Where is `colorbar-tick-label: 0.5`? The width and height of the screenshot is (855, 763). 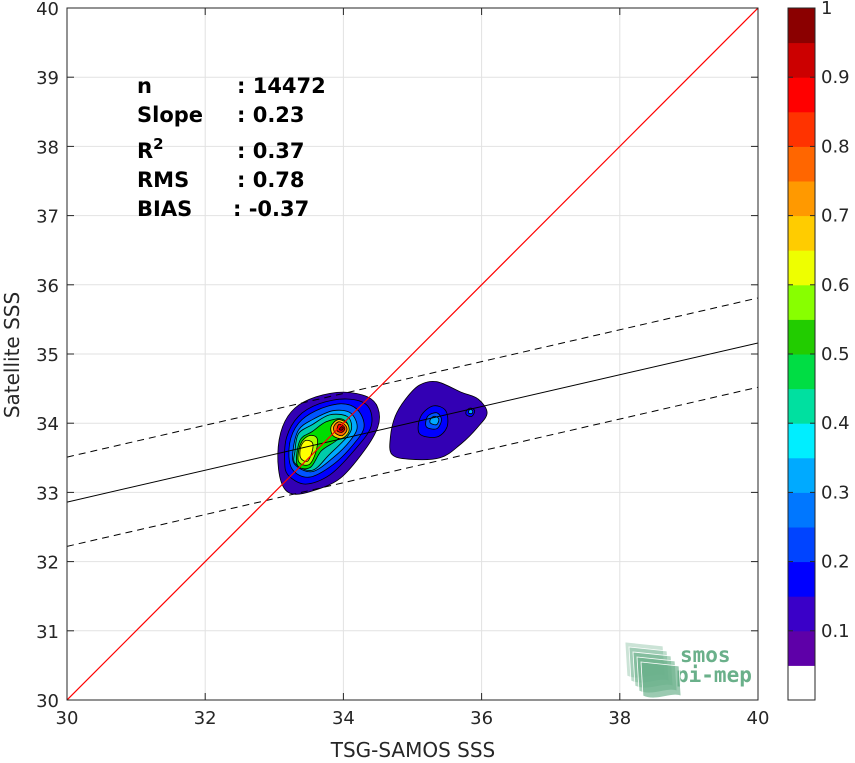
colorbar-tick-label: 0.5 is located at coordinates (835, 354).